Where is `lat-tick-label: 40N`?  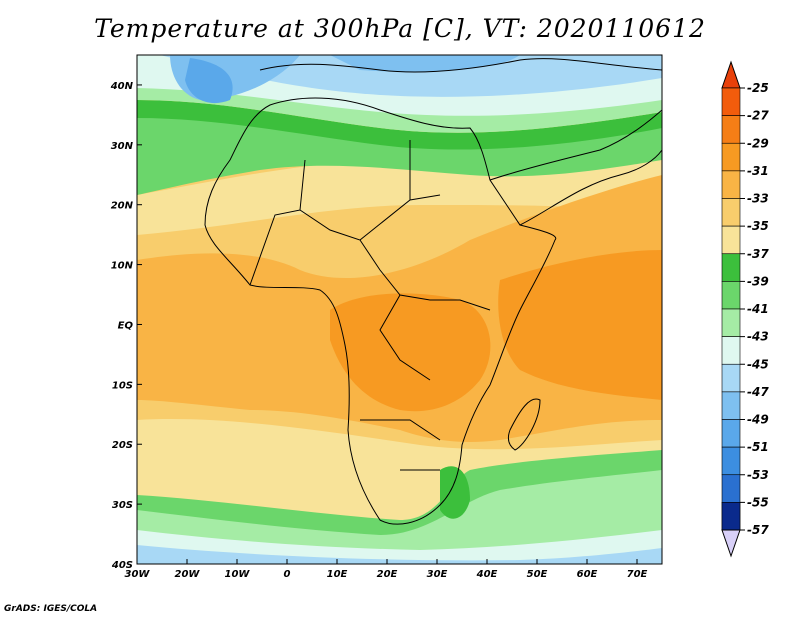
lat-tick-label: 40N is located at coordinates (122, 86).